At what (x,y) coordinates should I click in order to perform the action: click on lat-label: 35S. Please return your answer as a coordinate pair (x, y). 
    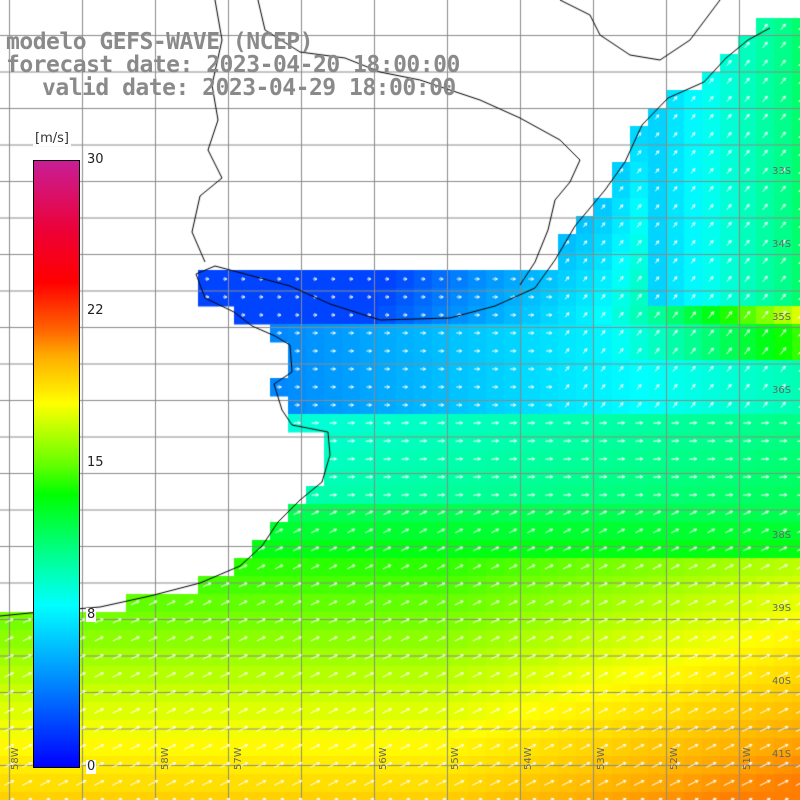
    Looking at the image, I should click on (782, 317).